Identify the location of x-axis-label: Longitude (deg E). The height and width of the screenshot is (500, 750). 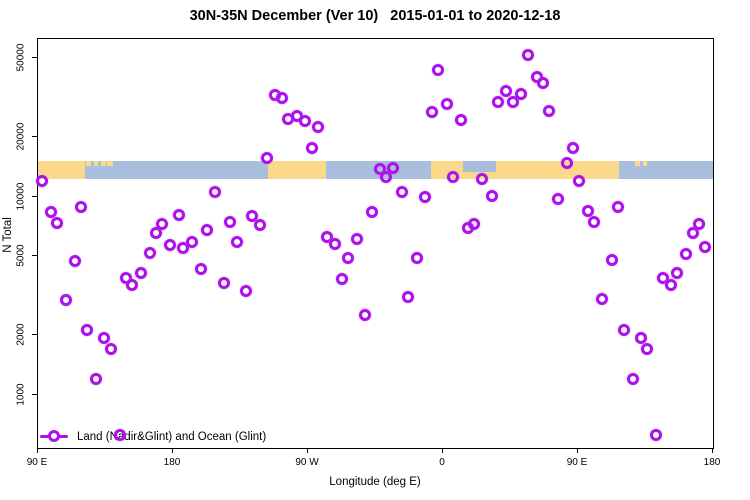
(375, 482).